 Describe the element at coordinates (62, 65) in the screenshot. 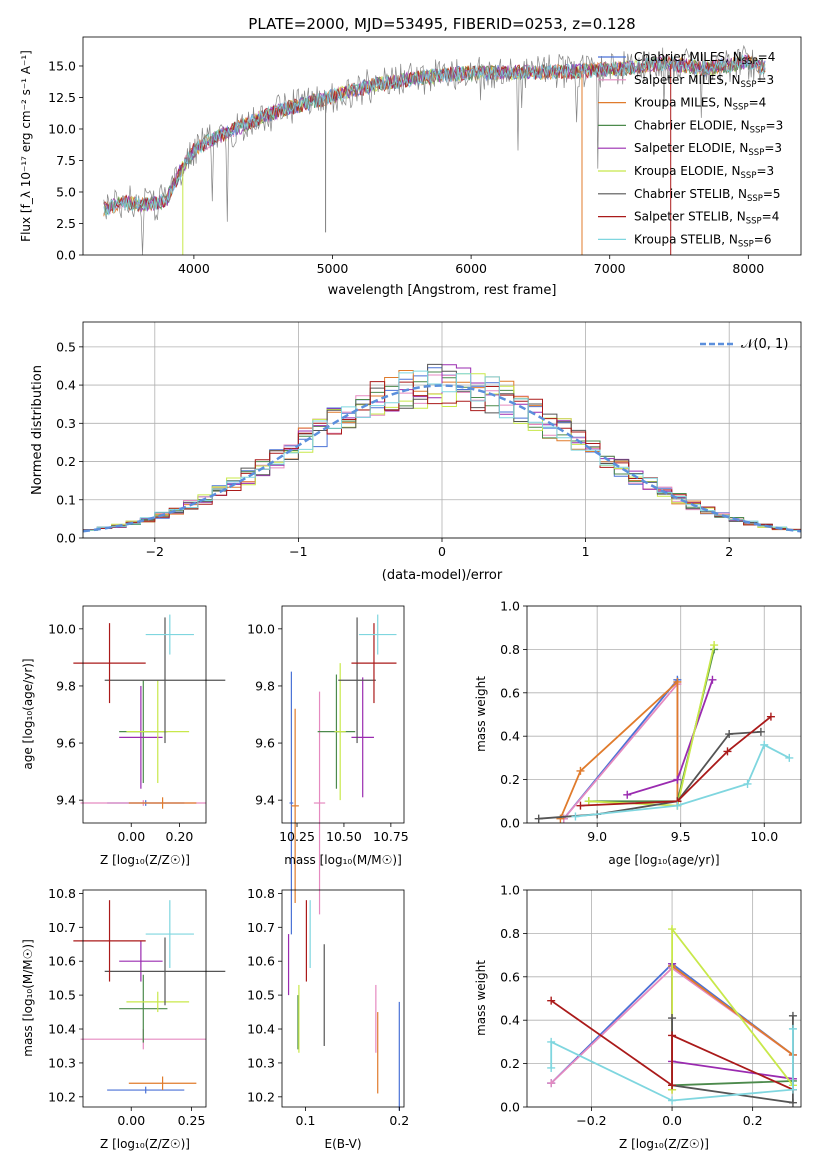

I see `y-tick-label: 15.0` at that location.